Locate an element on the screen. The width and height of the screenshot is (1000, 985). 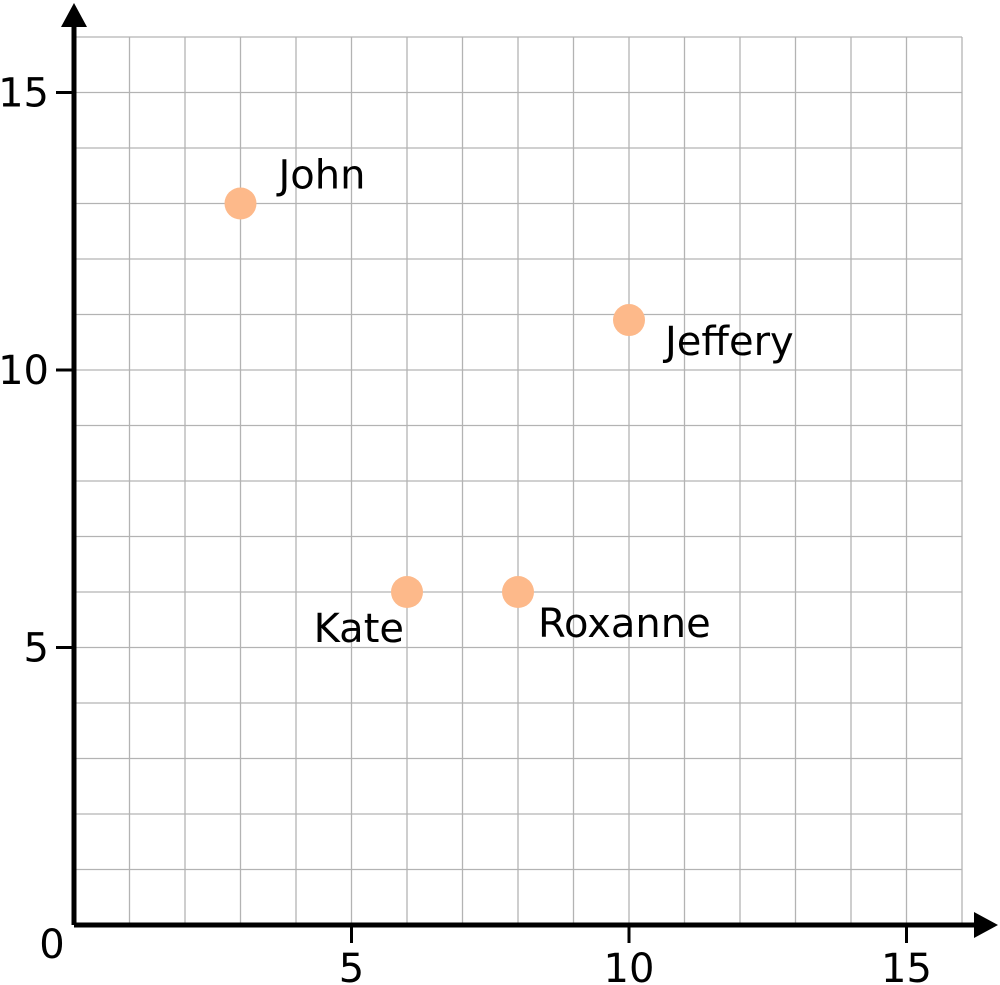
y-tick-label: 10 is located at coordinates (24, 371).